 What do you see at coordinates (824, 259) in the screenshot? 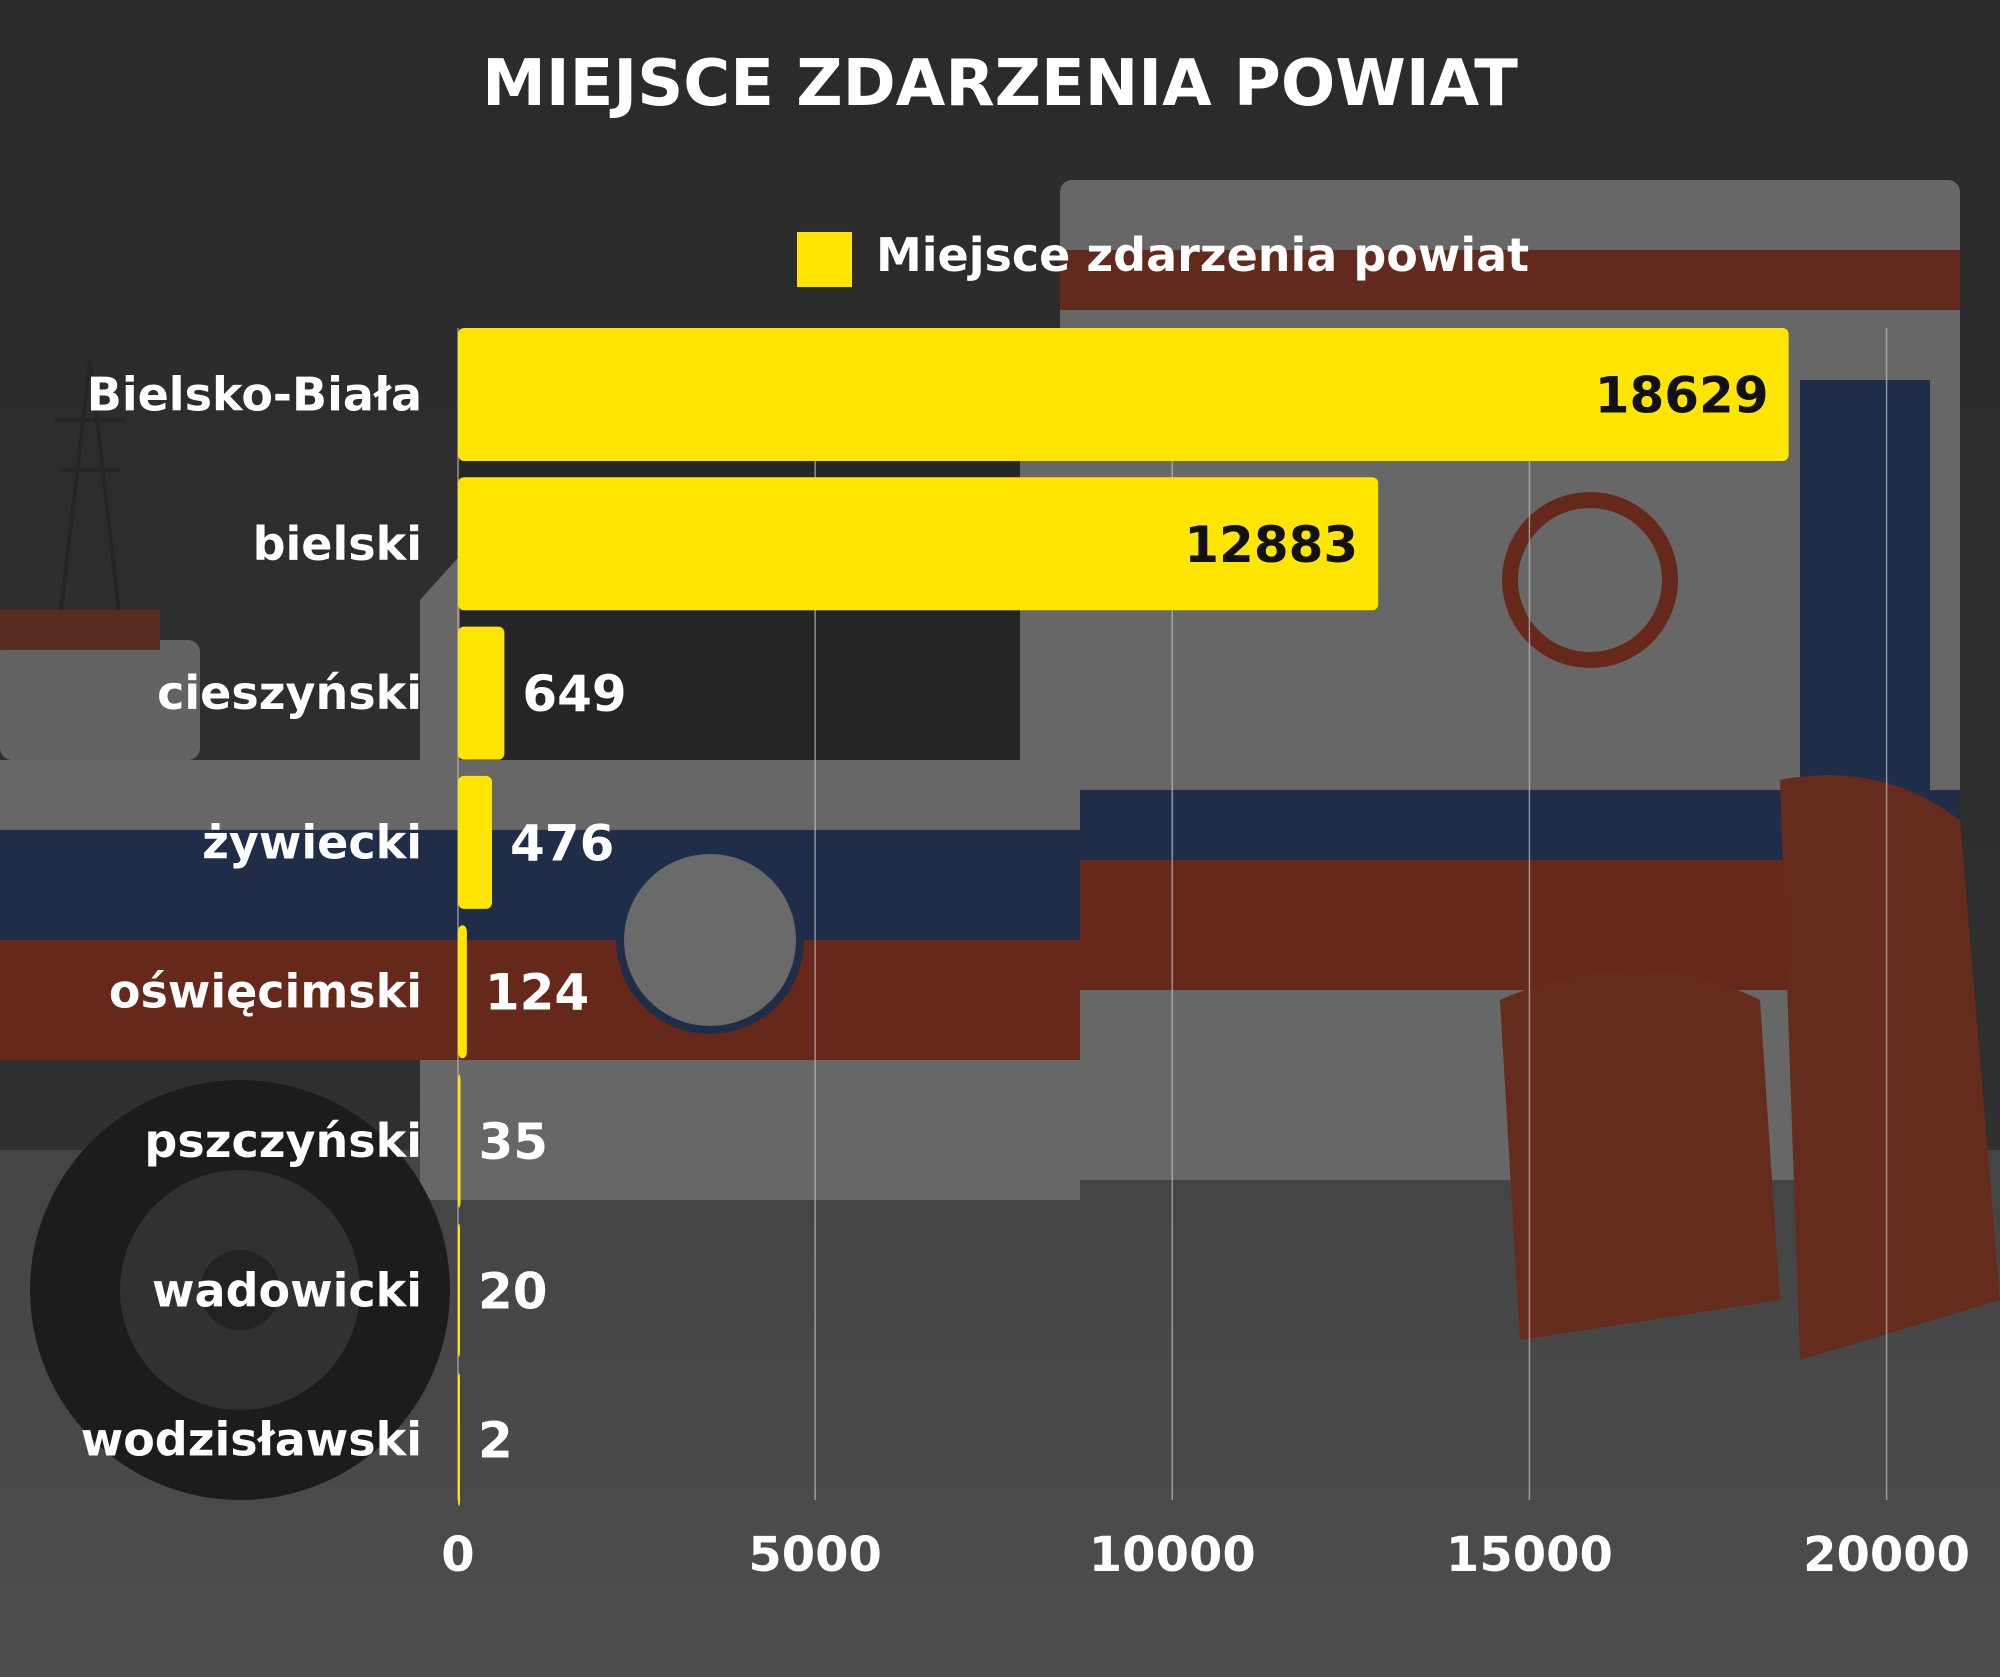
I see `legend-swatch` at bounding box center [824, 259].